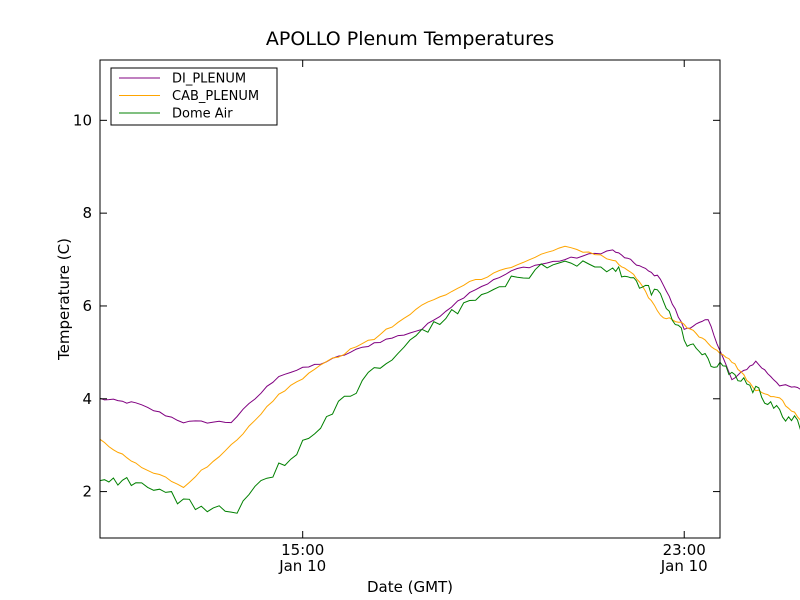  What do you see at coordinates (209, 79) in the screenshot?
I see `legend-label-di-plenum: DI_PLENUM` at bounding box center [209, 79].